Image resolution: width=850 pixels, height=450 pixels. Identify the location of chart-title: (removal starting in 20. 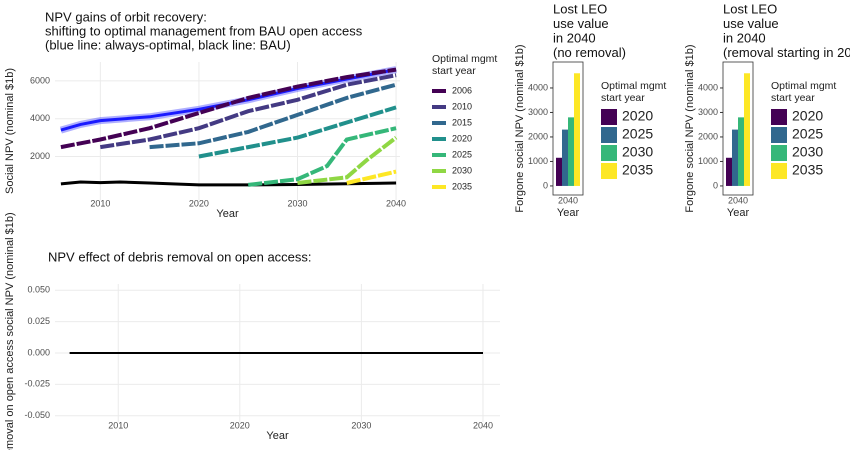
(786, 52).